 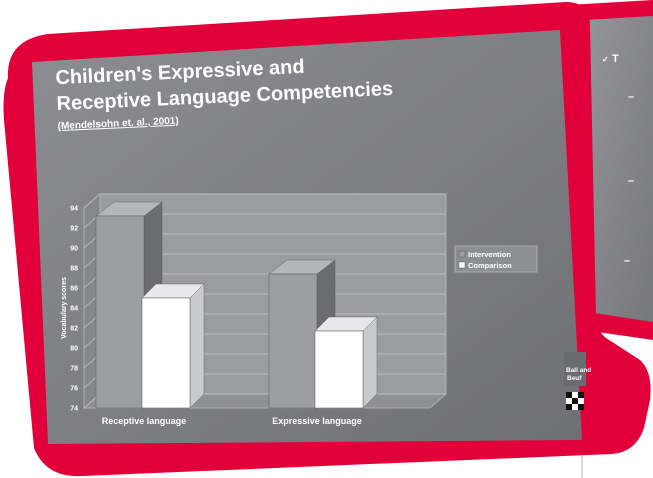 I want to click on y-tick-label: 88, so click(x=74, y=269).